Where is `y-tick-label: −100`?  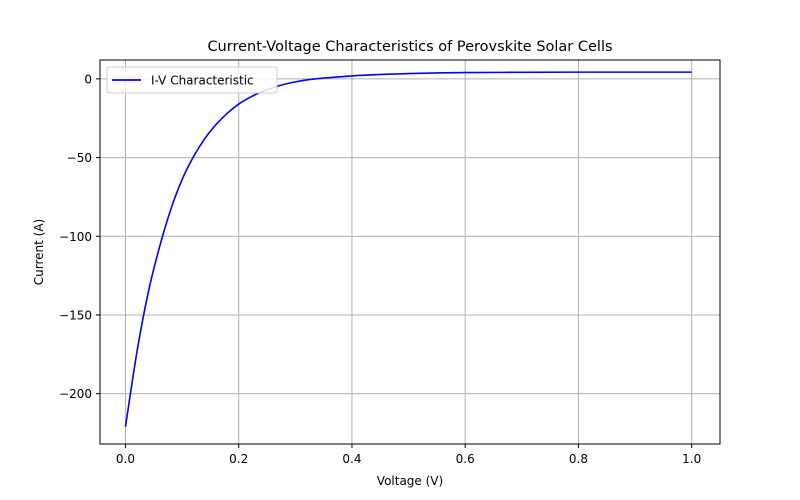 y-tick-label: −100 is located at coordinates (75, 237).